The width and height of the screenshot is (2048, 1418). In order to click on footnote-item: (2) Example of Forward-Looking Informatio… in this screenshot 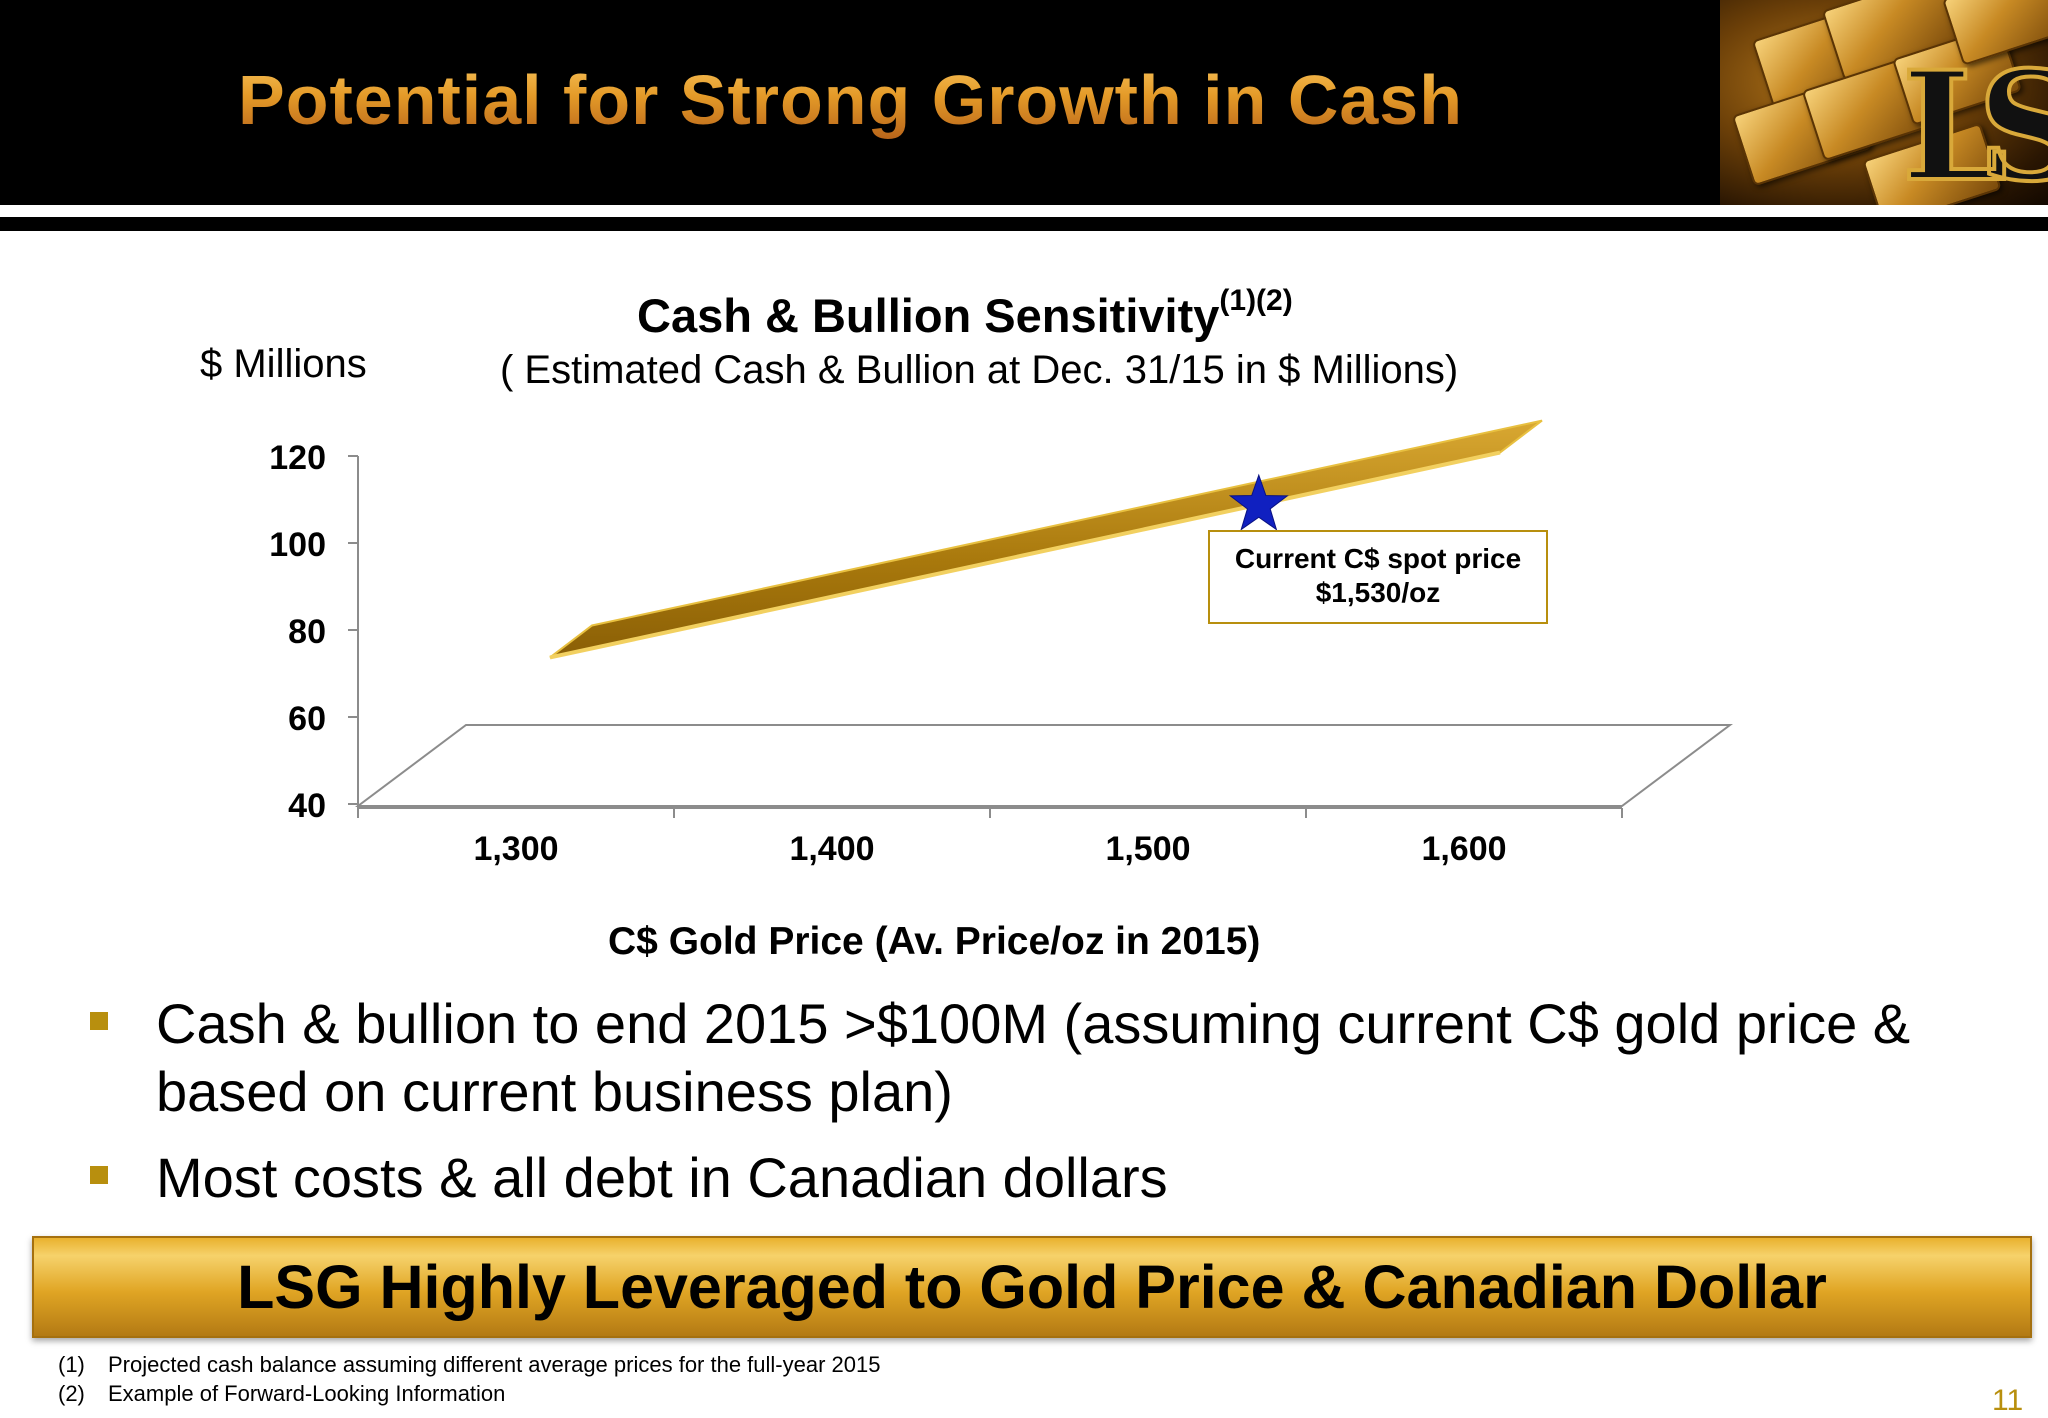, I will do `click(469, 1393)`.